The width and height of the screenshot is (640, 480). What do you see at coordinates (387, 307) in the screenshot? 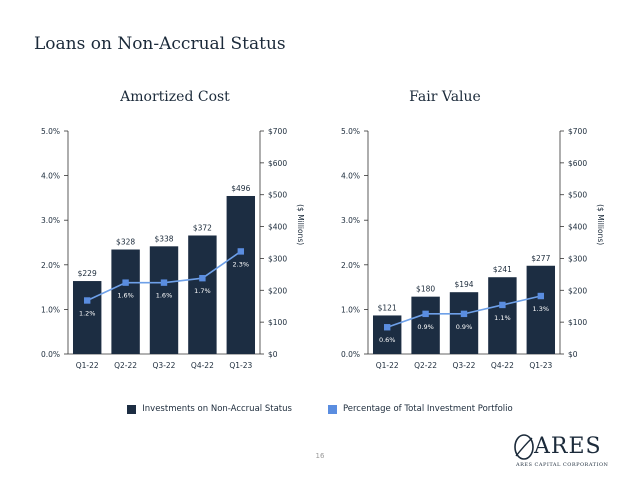
I see `bar-value-label: $121` at bounding box center [387, 307].